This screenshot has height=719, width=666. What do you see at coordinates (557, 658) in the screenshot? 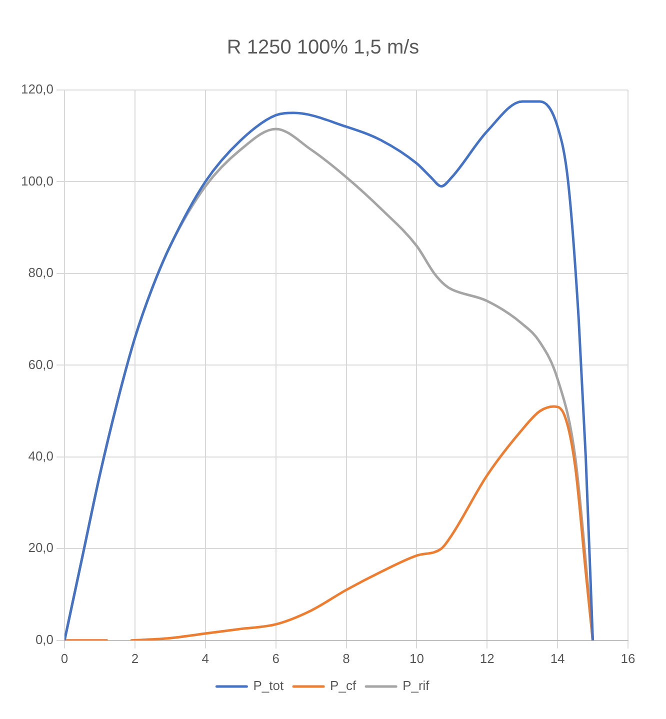
I see `x-tick-label: 14` at bounding box center [557, 658].